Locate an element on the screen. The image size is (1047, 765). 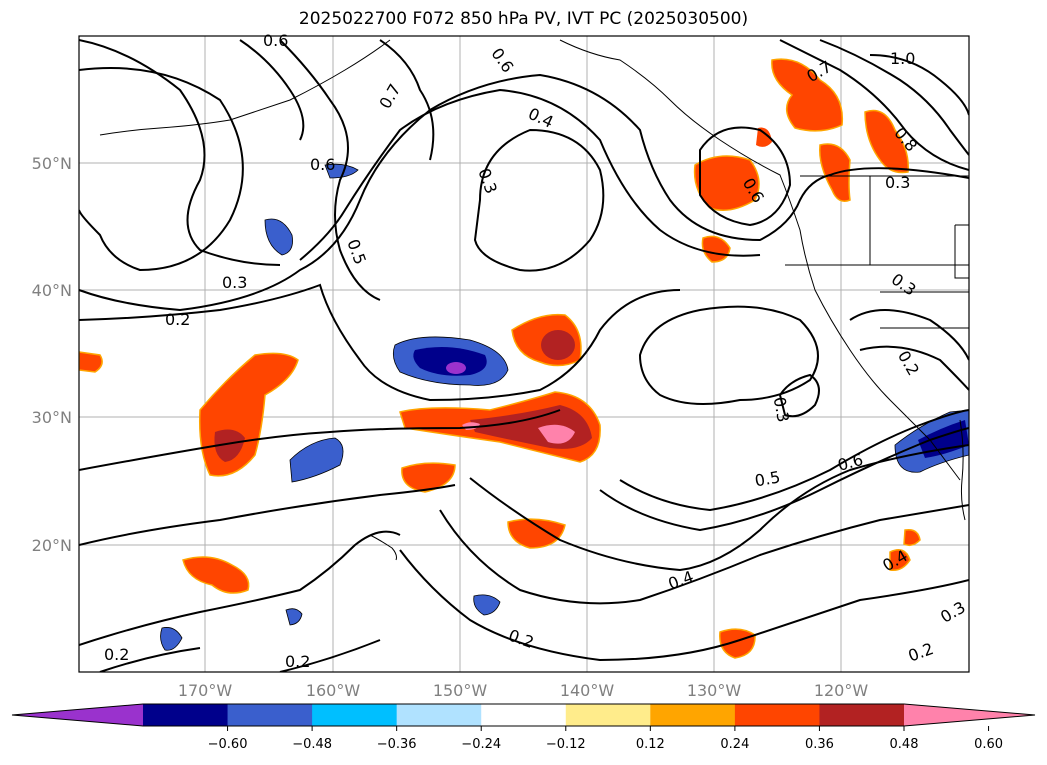
colorbar-right-extension is located at coordinates (969, 715).